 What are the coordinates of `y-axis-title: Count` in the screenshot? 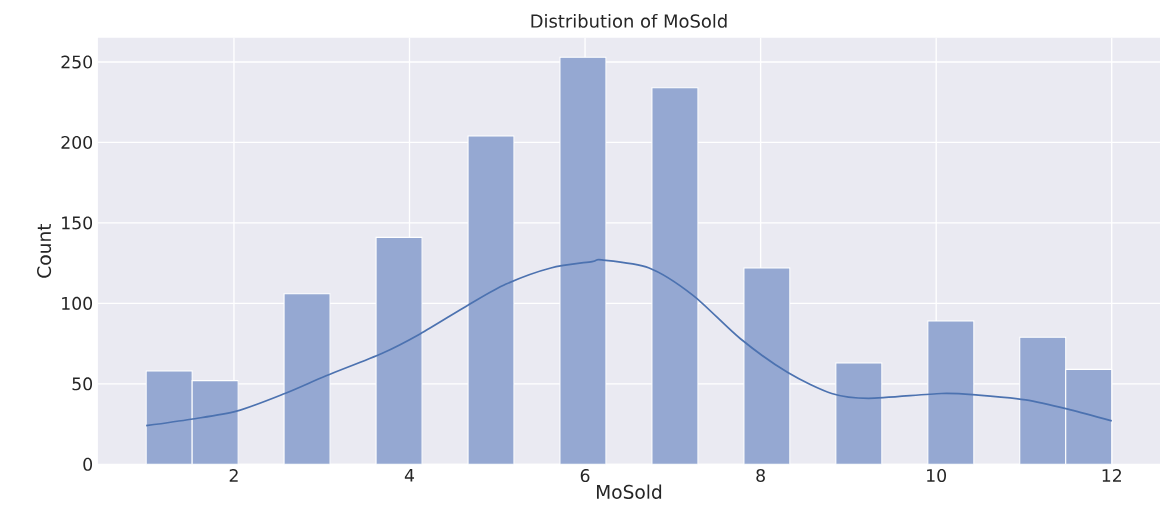 It's located at (44, 250).